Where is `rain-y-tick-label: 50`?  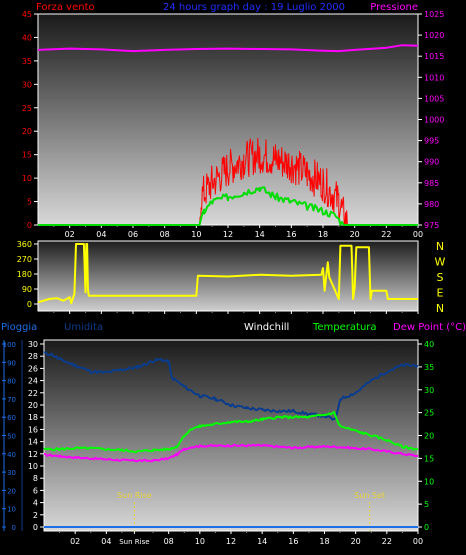
rain-y-tick-label: 50 is located at coordinates (11, 437).